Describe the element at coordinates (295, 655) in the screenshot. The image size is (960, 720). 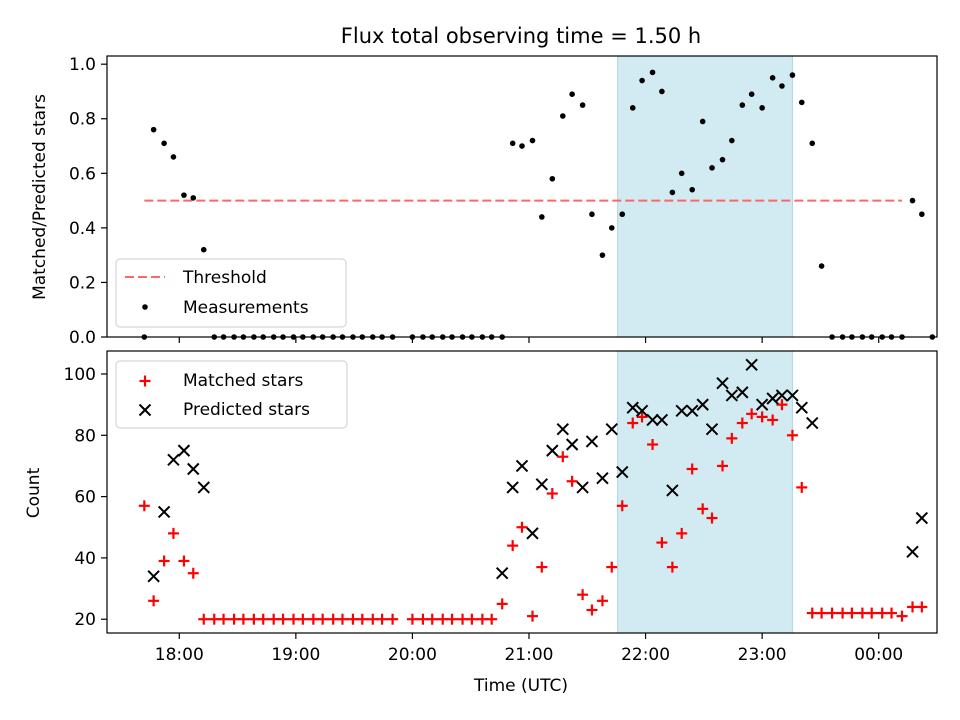
I see `x-tick-label: 19:00` at that location.